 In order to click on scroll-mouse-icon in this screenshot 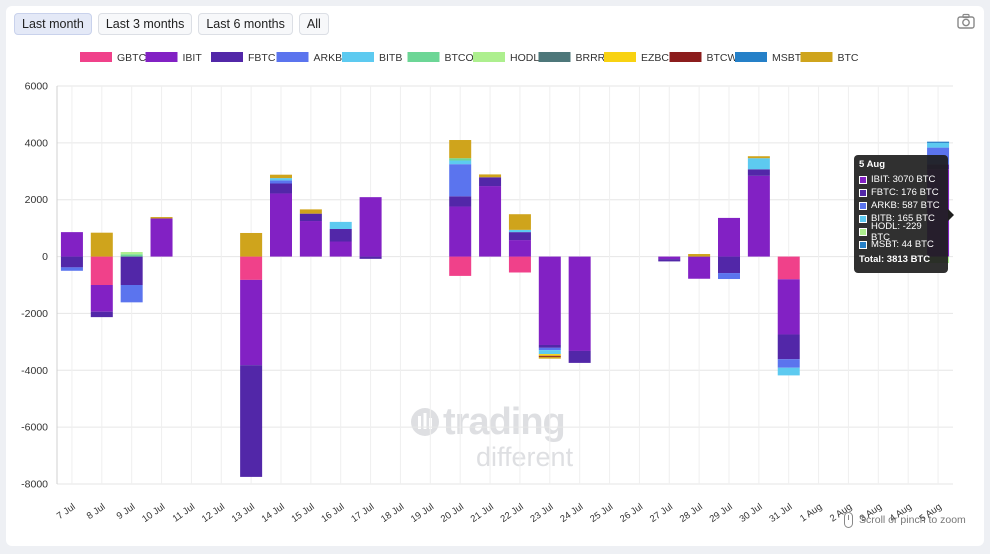, I will do `click(848, 520)`.